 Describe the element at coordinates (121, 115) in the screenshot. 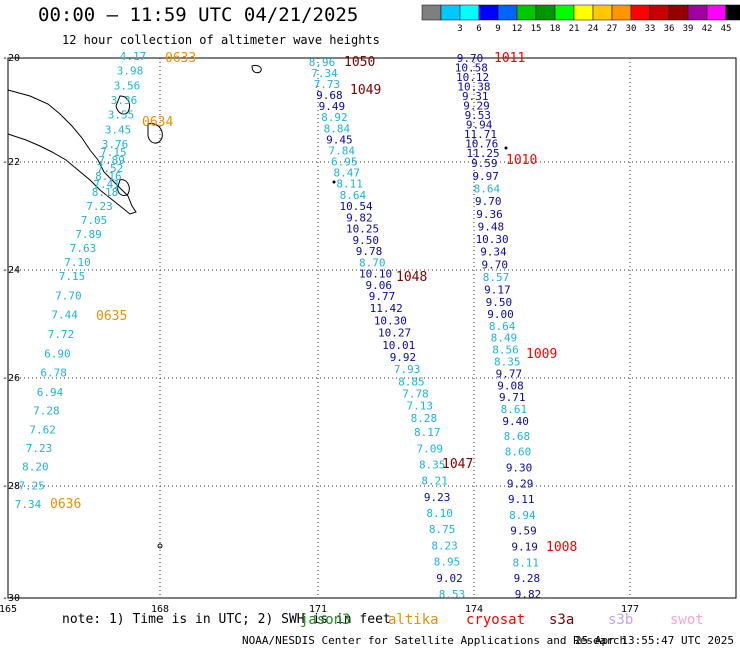

I see `wave-height-value: 3.55` at that location.